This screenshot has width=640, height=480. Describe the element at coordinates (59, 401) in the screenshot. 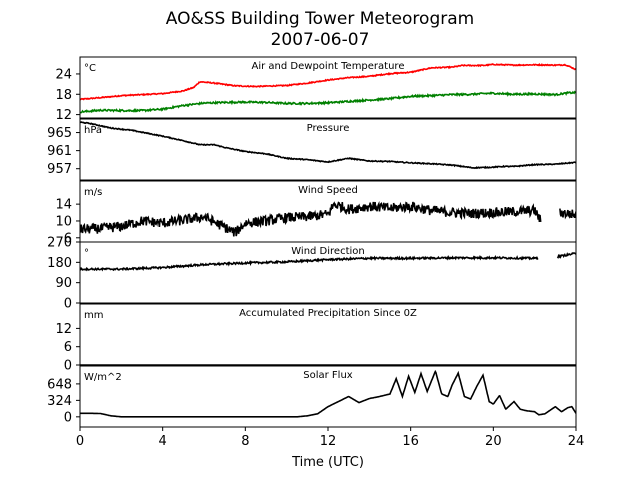

I see `y-tick-label: 324` at that location.